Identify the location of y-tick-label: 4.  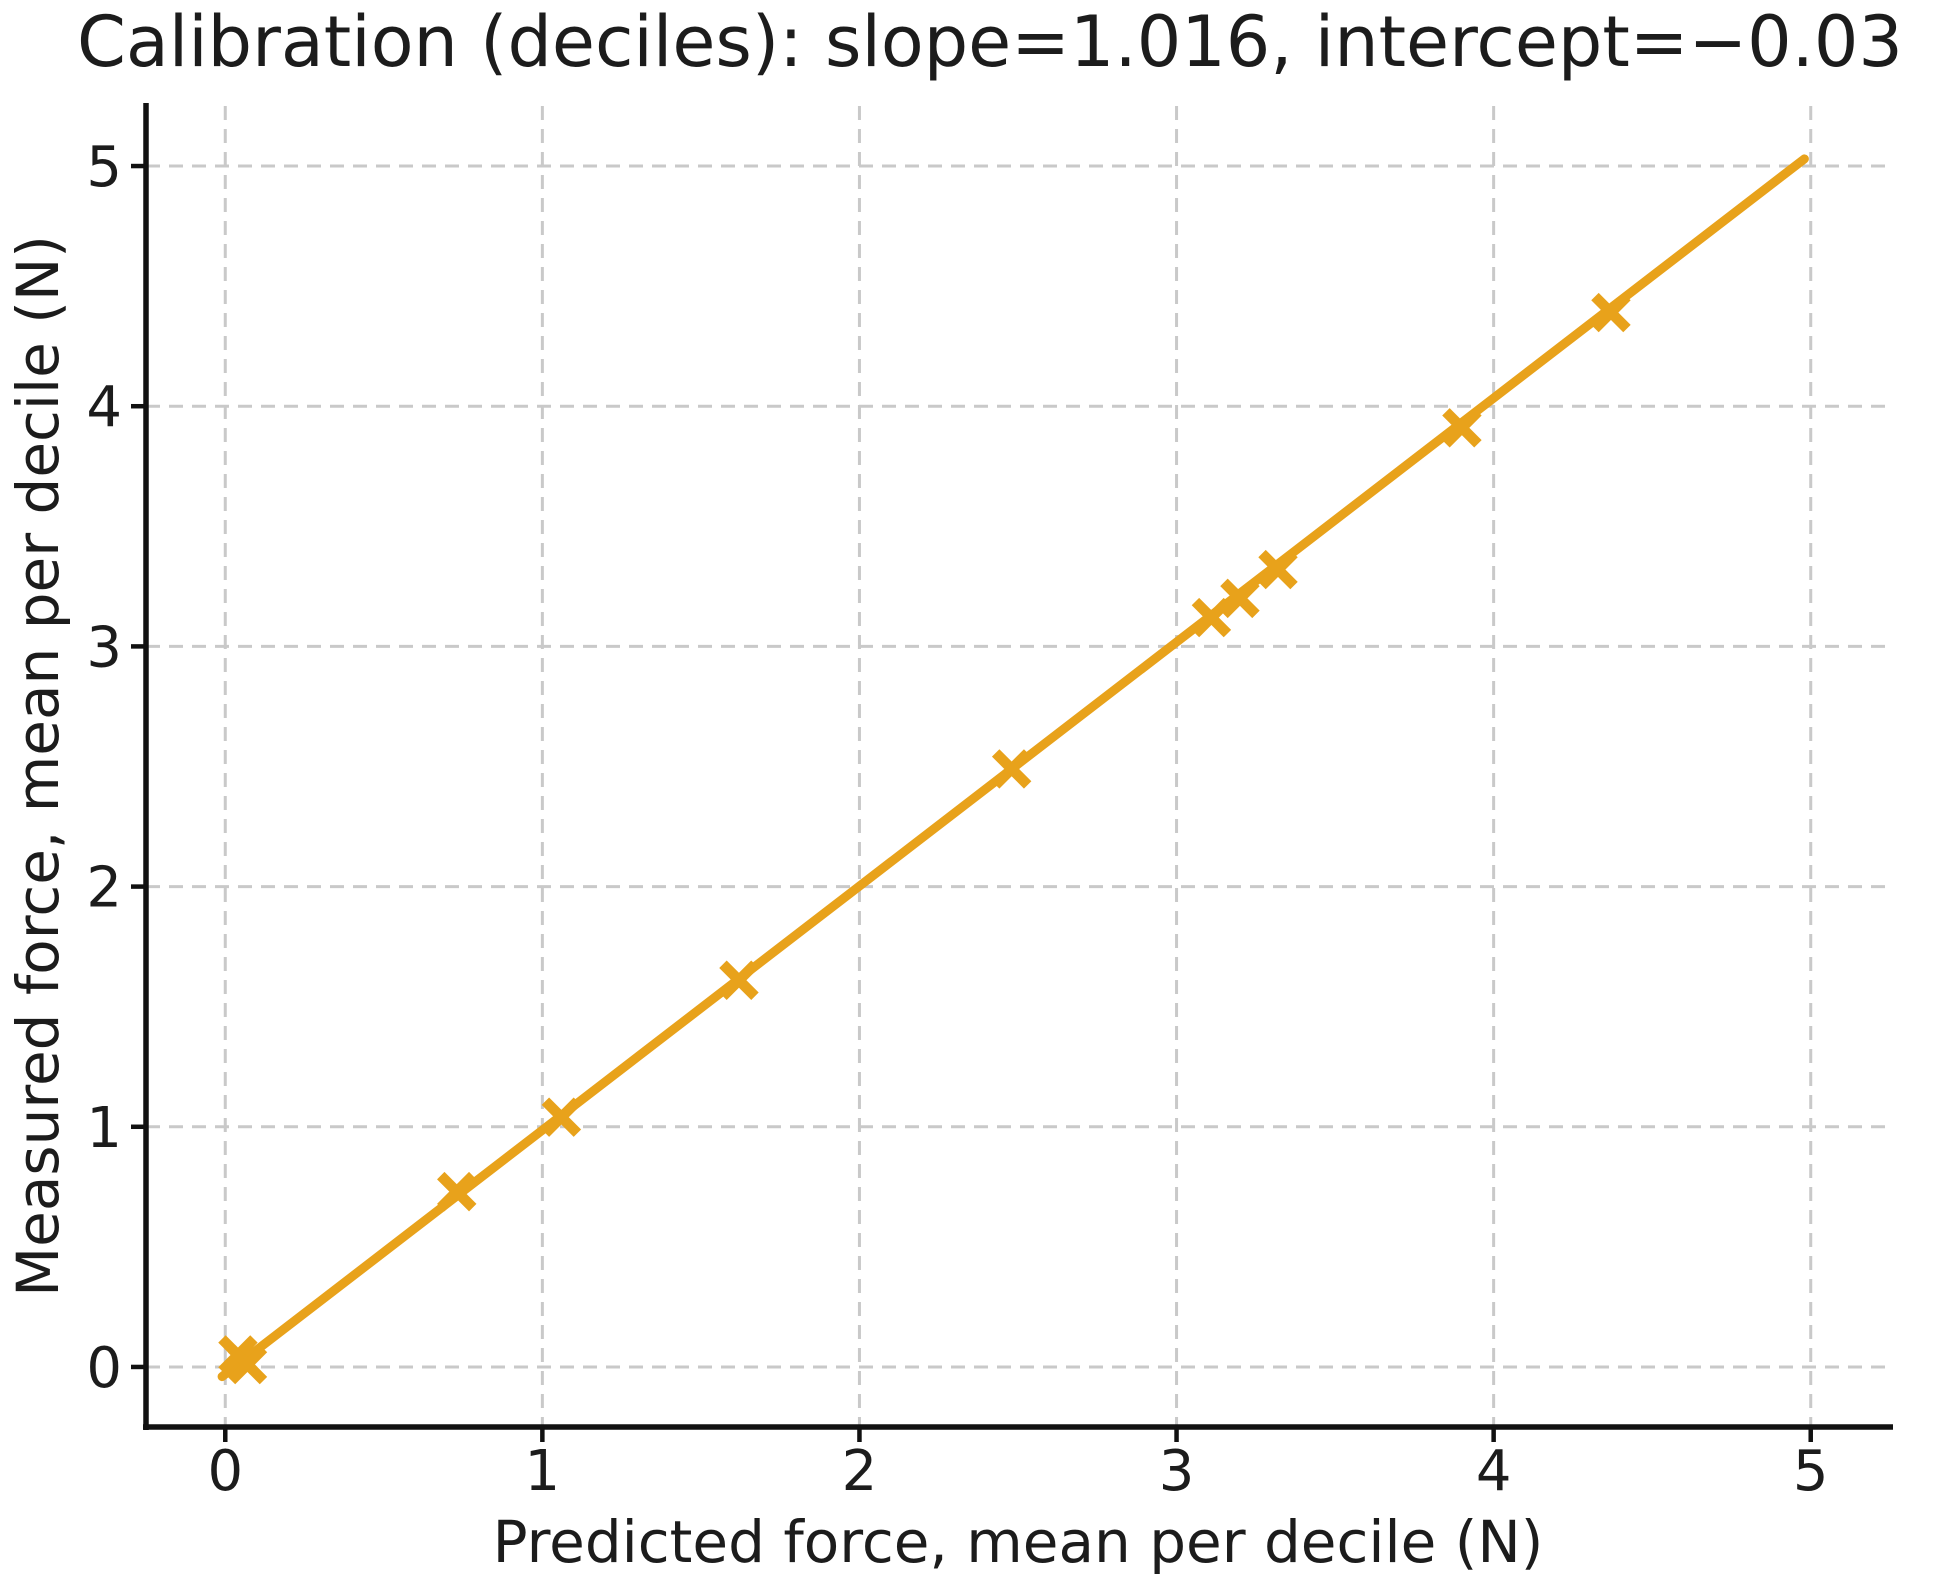
(104, 407).